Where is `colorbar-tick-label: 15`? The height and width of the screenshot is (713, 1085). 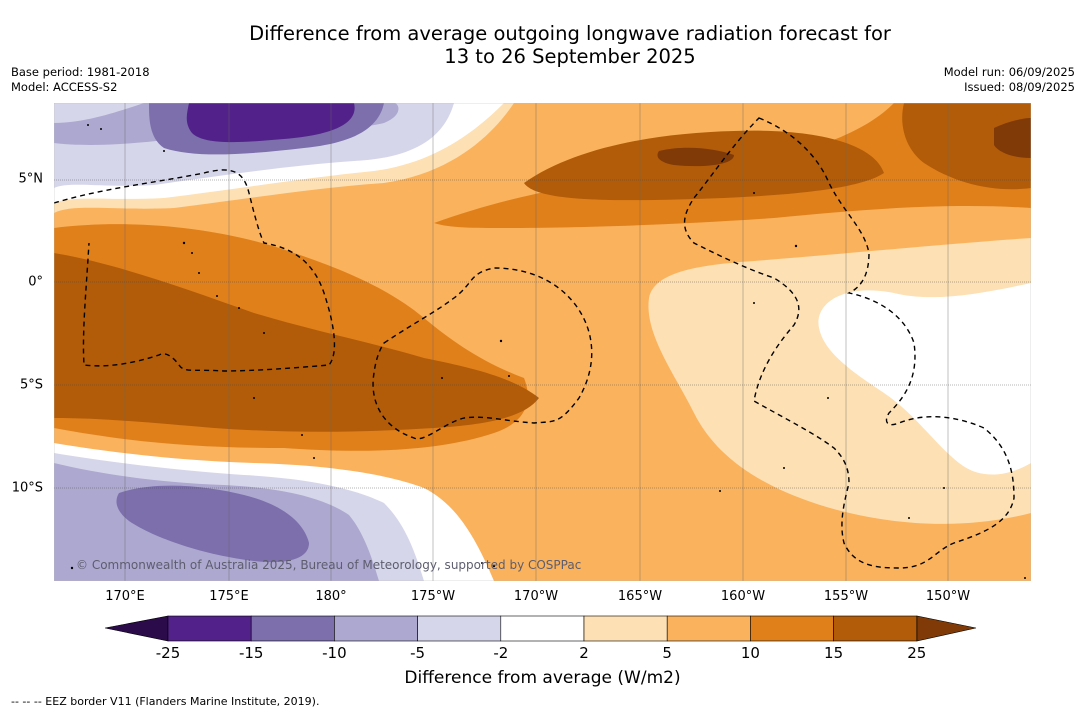
colorbar-tick-label: 15 is located at coordinates (834, 653).